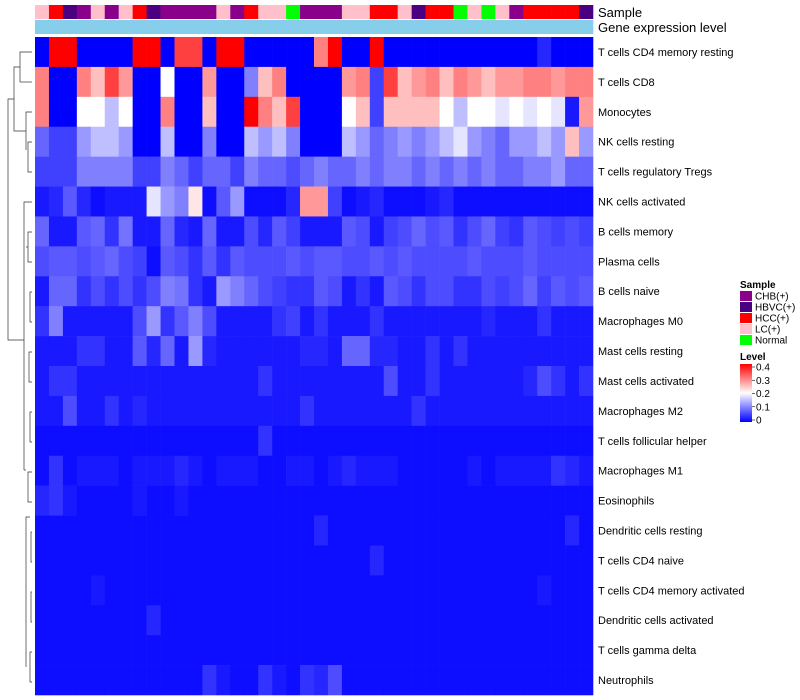  Describe the element at coordinates (753, 357) in the screenshot. I see `level-legend-title: Level` at that location.